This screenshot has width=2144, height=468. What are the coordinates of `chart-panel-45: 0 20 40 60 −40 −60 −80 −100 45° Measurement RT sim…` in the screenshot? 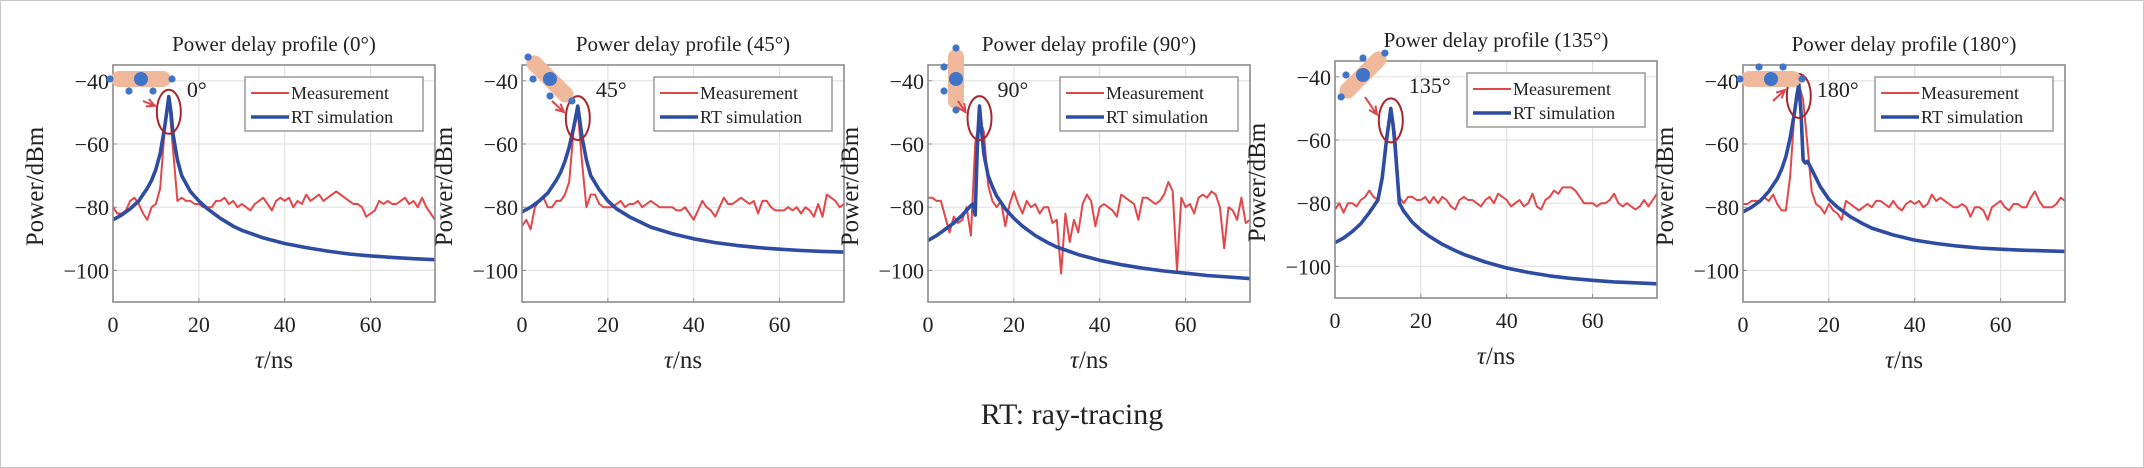 It's located at (638, 203).